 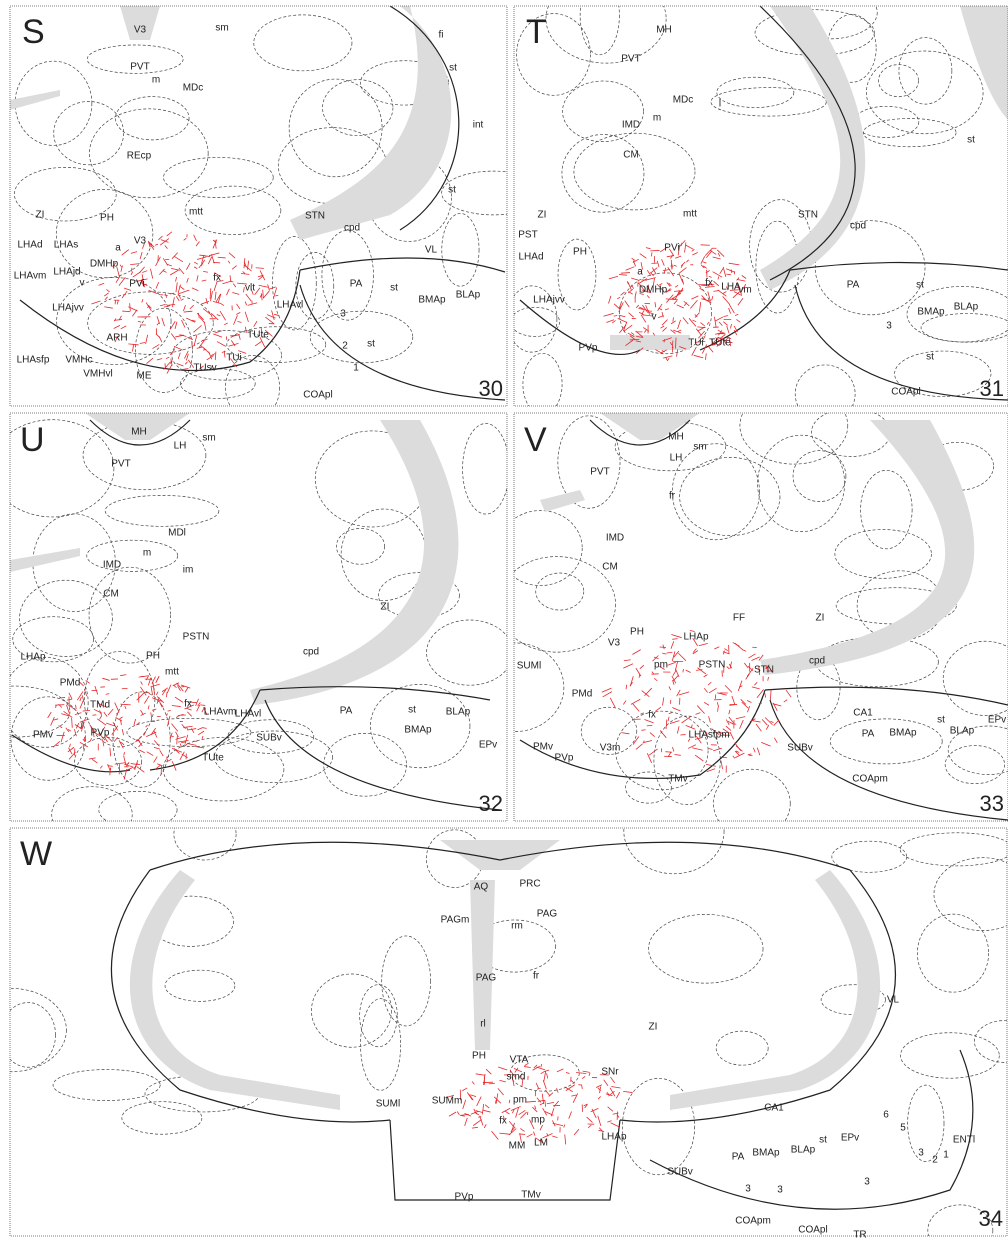 I want to click on region-label: LM, so click(x=541, y=1143).